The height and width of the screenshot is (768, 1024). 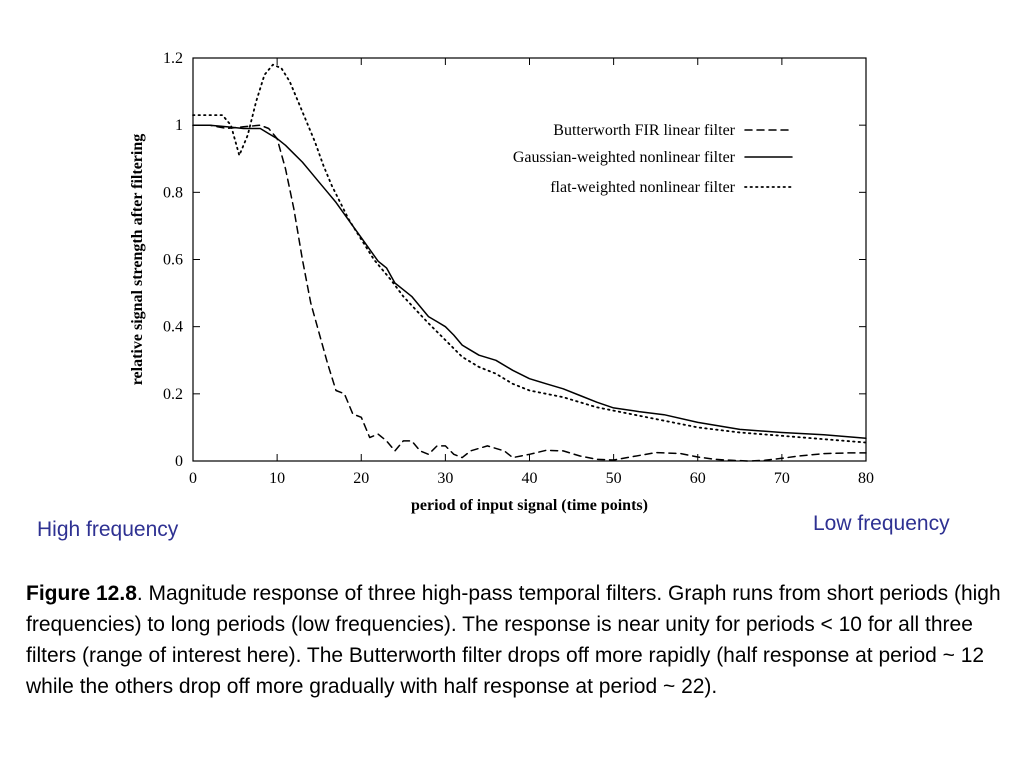 I want to click on y-tick-label: 1, so click(x=179, y=125).